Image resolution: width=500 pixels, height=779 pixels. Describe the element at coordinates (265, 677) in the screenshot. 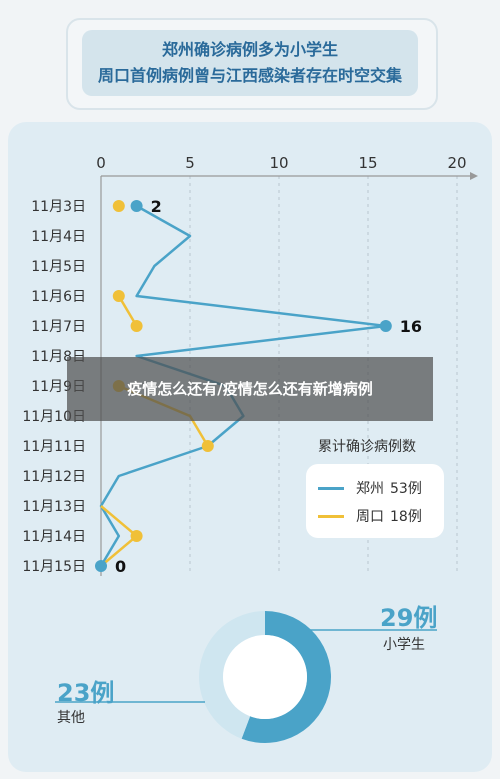

I see `donut-hole` at that location.